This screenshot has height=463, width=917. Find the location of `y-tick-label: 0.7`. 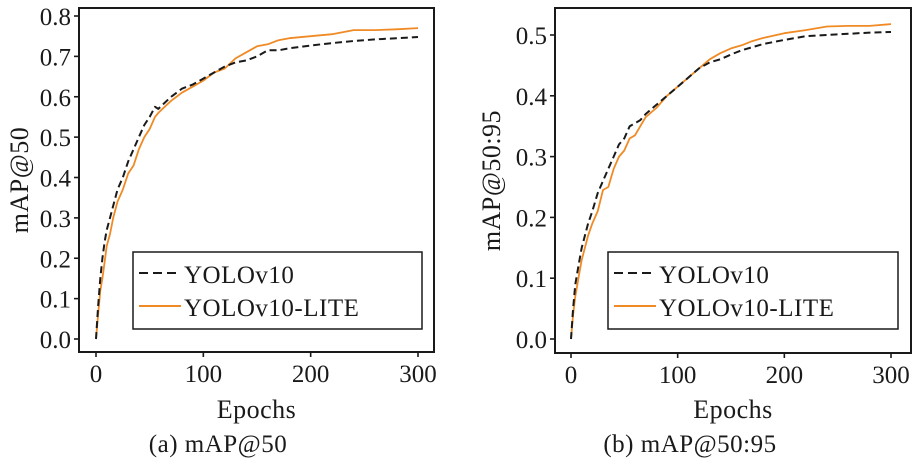

y-tick-label: 0.7 is located at coordinates (55, 57).